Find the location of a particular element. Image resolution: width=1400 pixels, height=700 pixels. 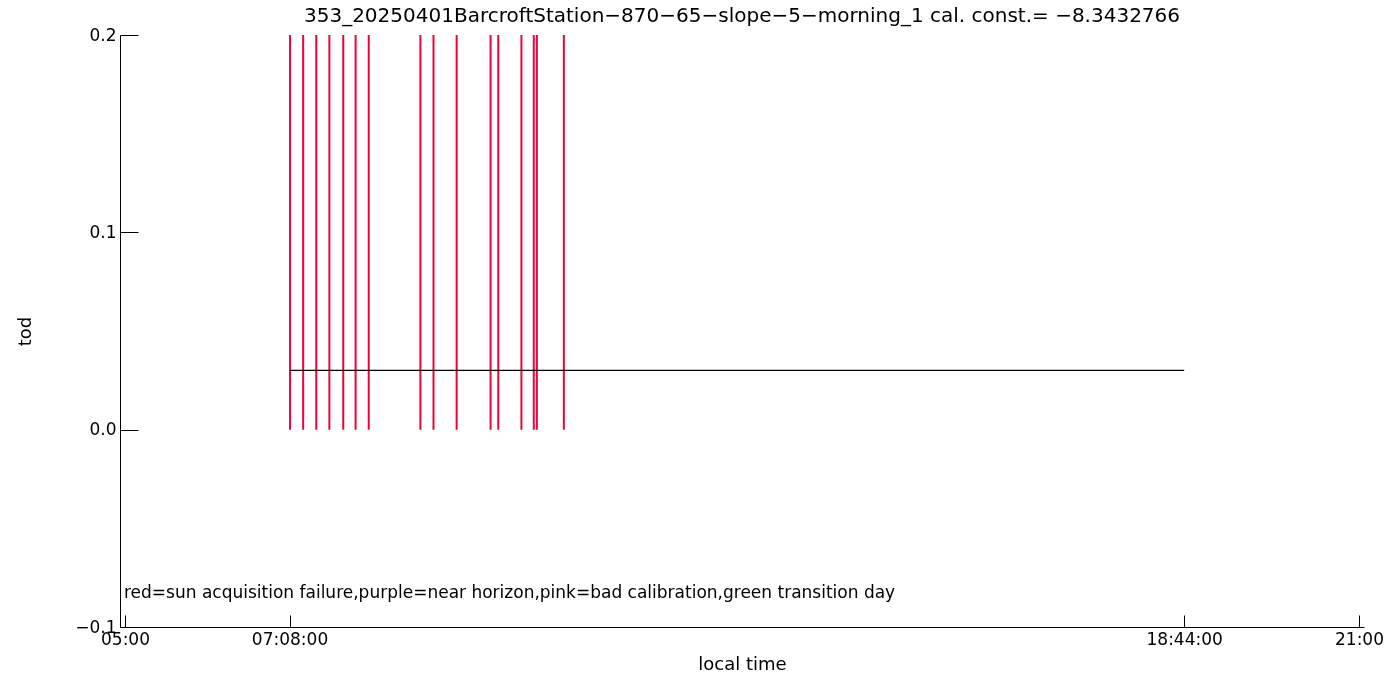

x-axis-title: local time is located at coordinates (742, 663).